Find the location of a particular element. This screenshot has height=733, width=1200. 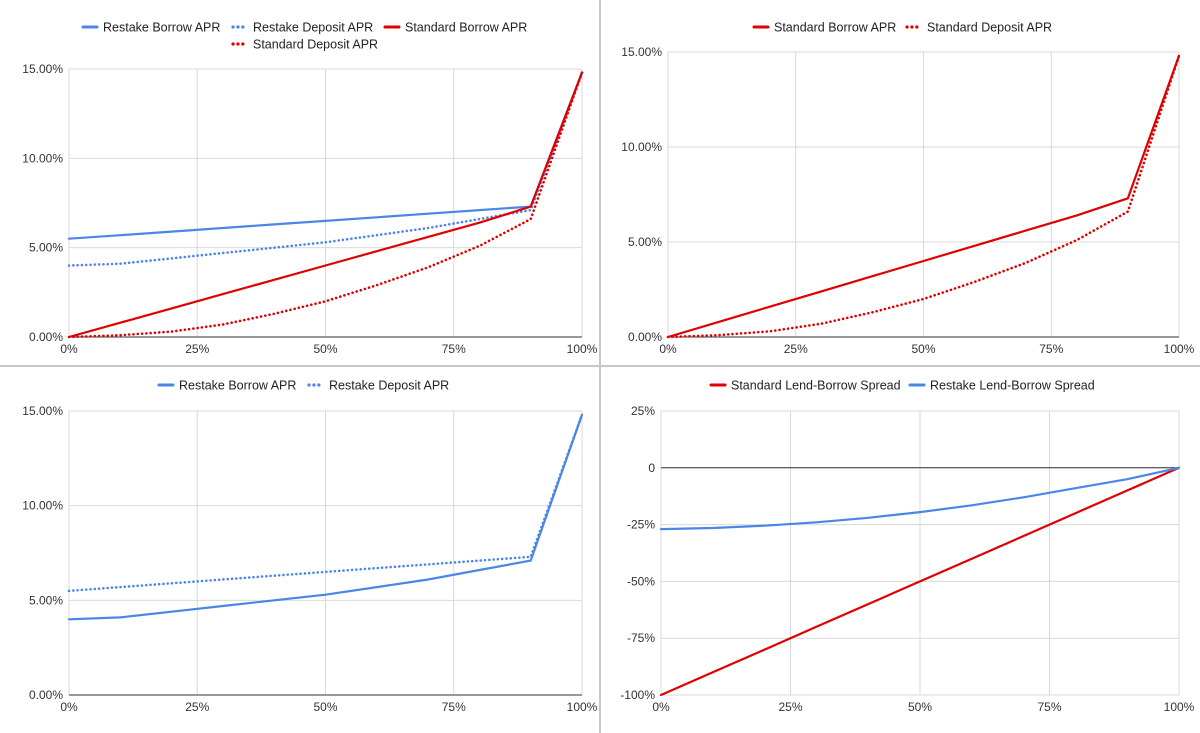

legend-item-standard-lend-borrow-spread: Standard Lend-Borrow Spread is located at coordinates (805, 386).